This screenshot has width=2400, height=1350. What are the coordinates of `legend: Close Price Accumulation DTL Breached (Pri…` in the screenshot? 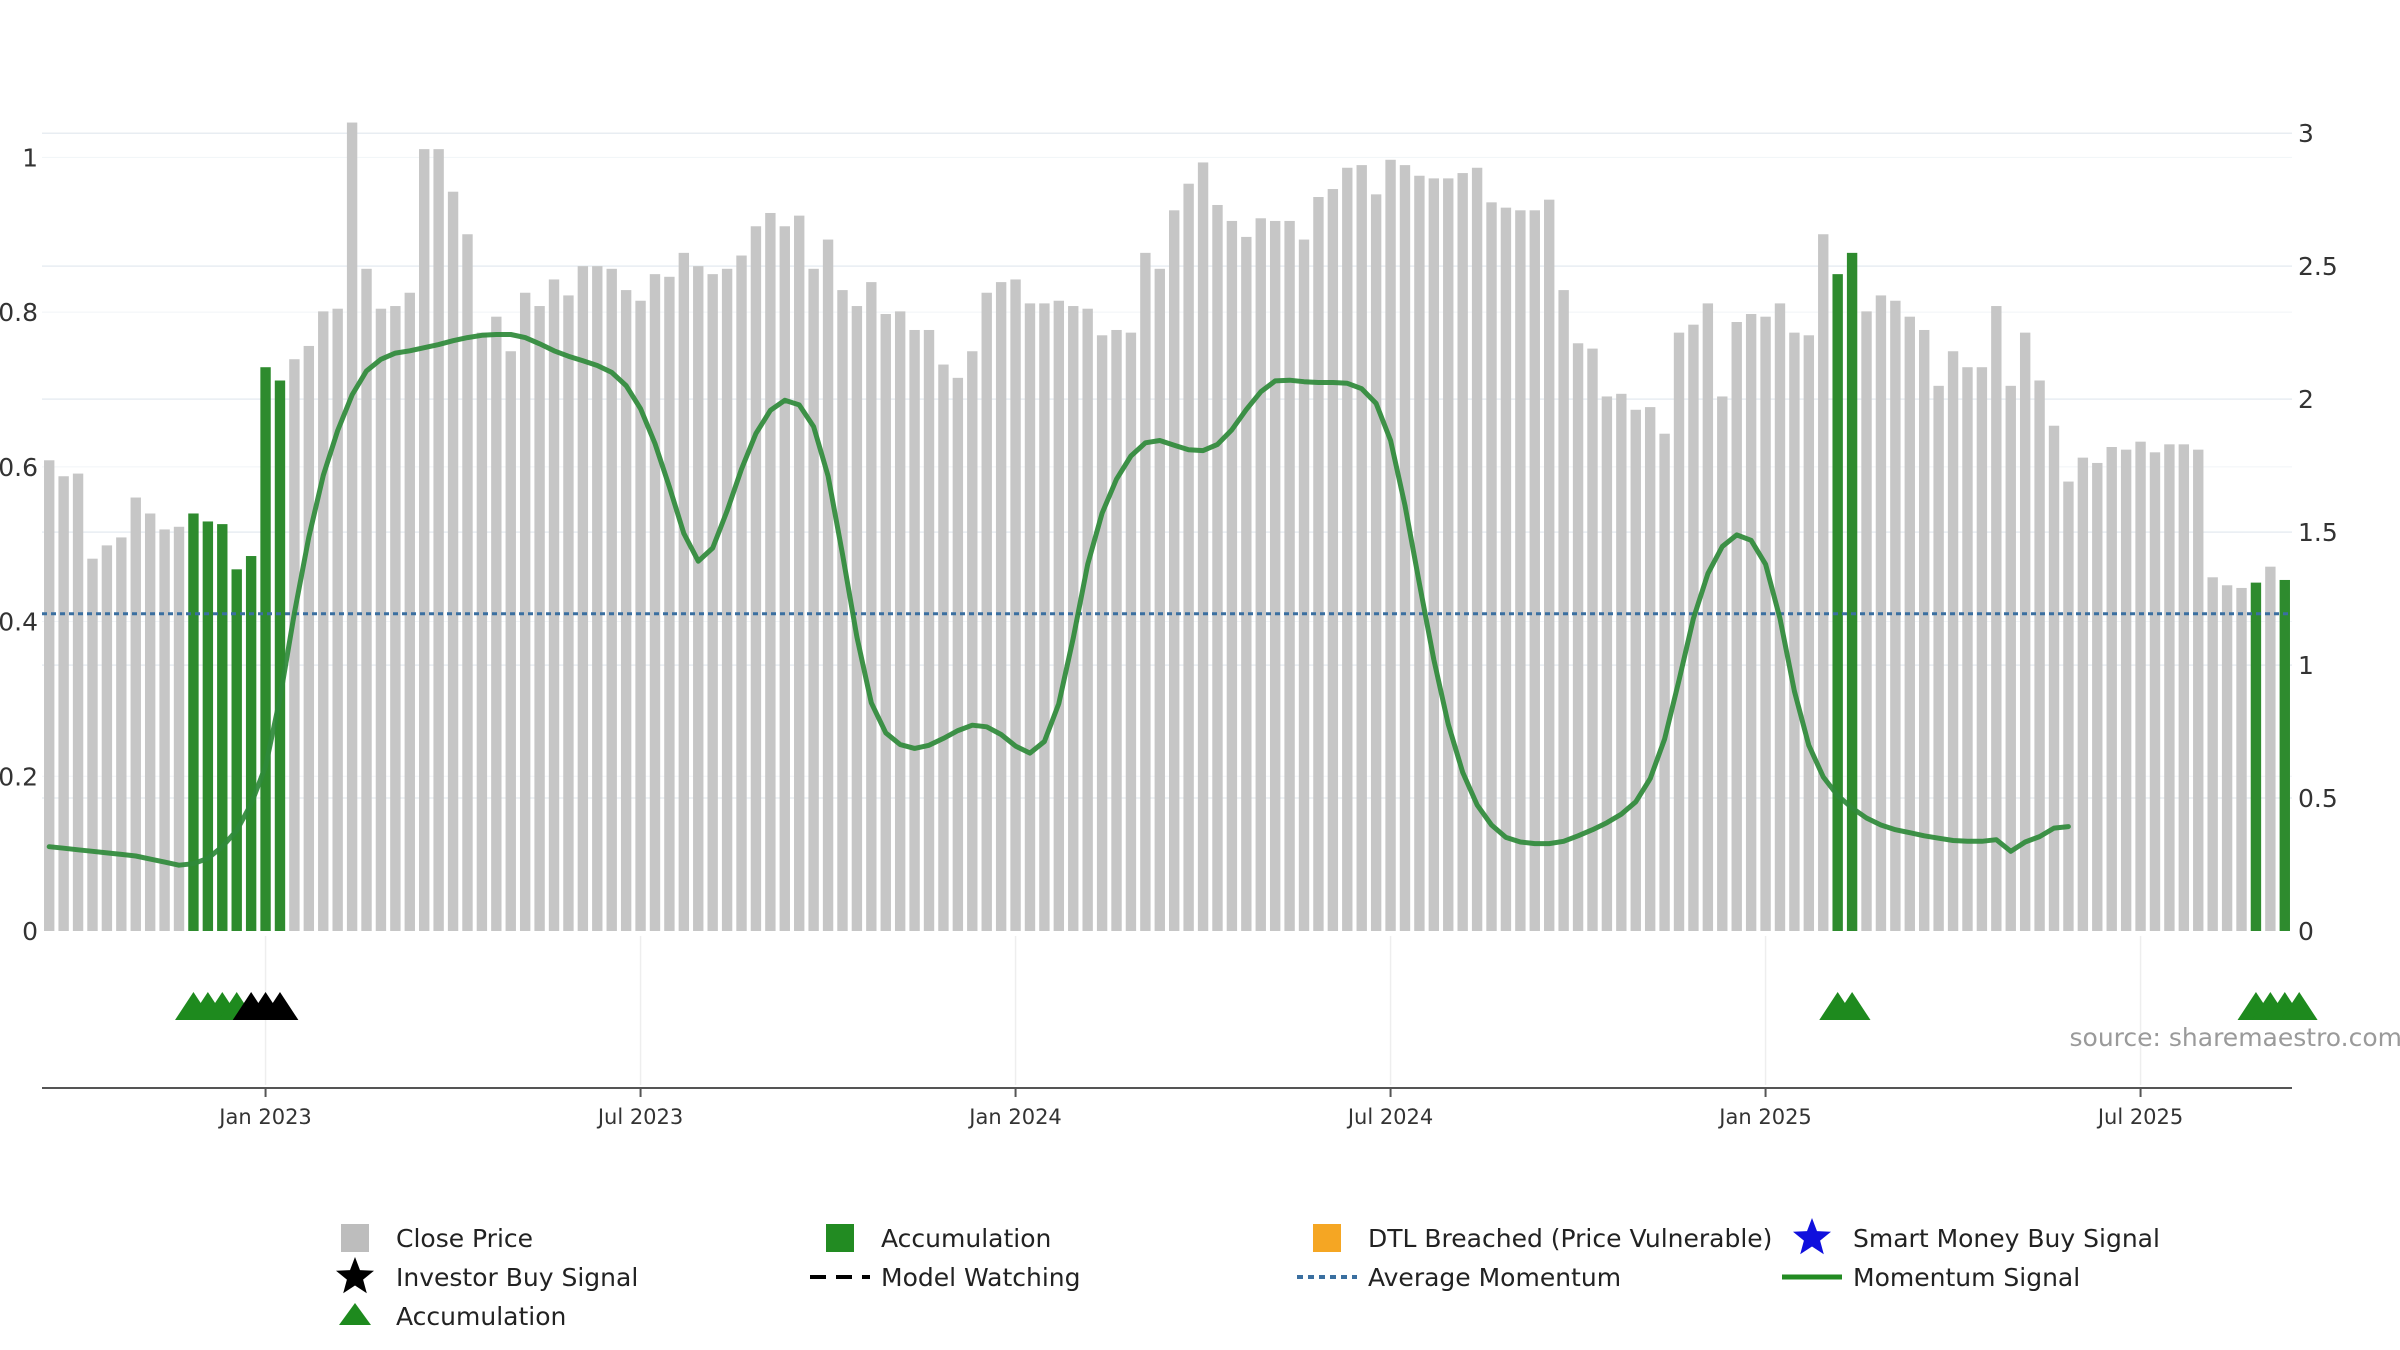 It's located at (1248, 1274).